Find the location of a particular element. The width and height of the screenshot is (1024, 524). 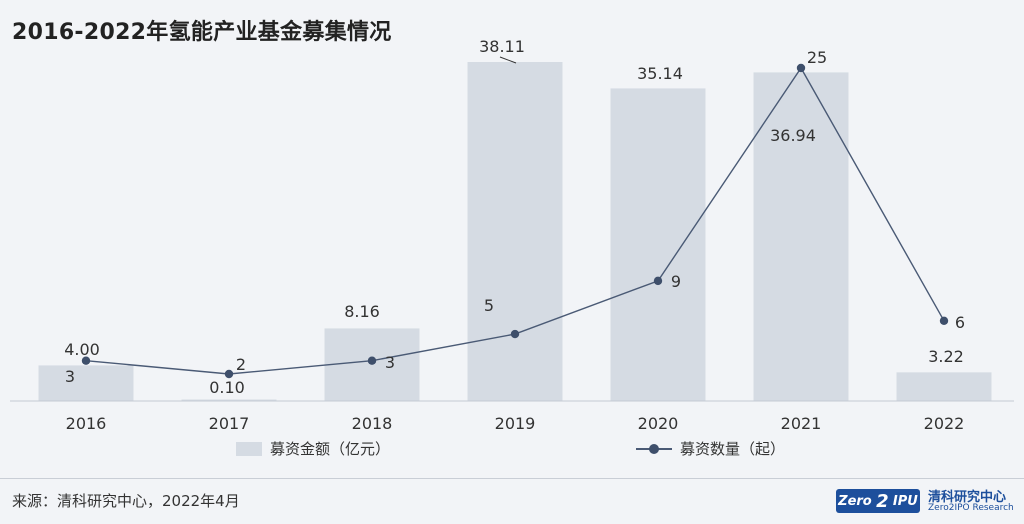

line-value-label: 9 is located at coordinates (676, 281).